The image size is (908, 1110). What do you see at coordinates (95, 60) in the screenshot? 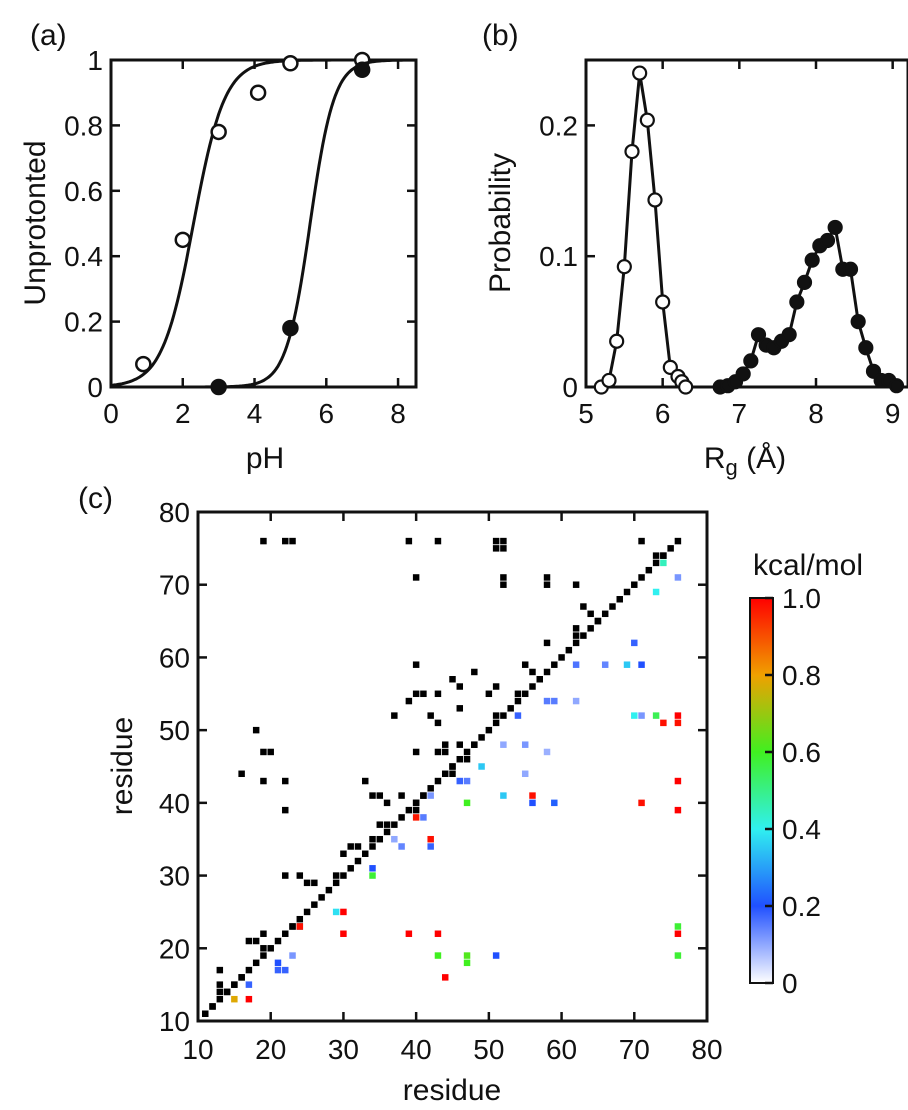
I see `y-tick-label: 1` at bounding box center [95, 60].